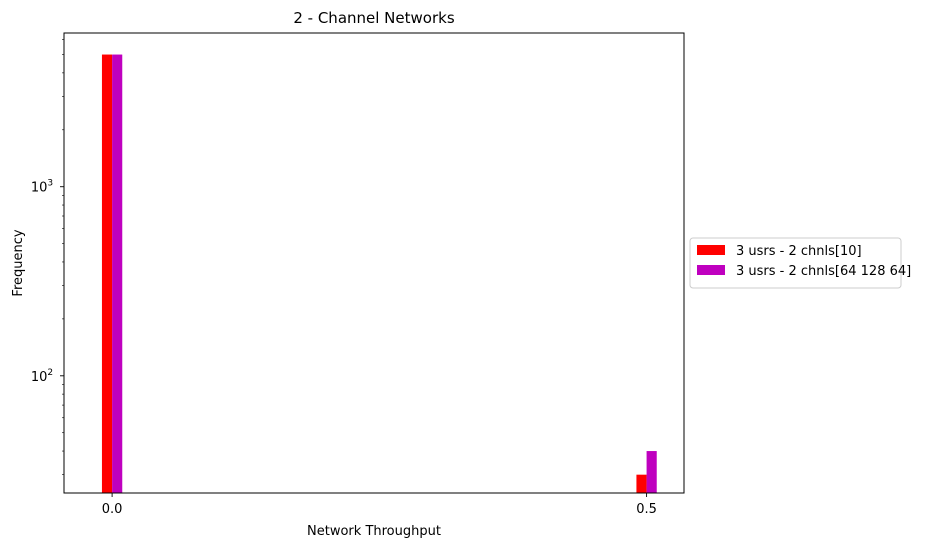 This screenshot has width=937, height=547. What do you see at coordinates (651, 472) in the screenshot?
I see `bar-2-0.5` at bounding box center [651, 472].